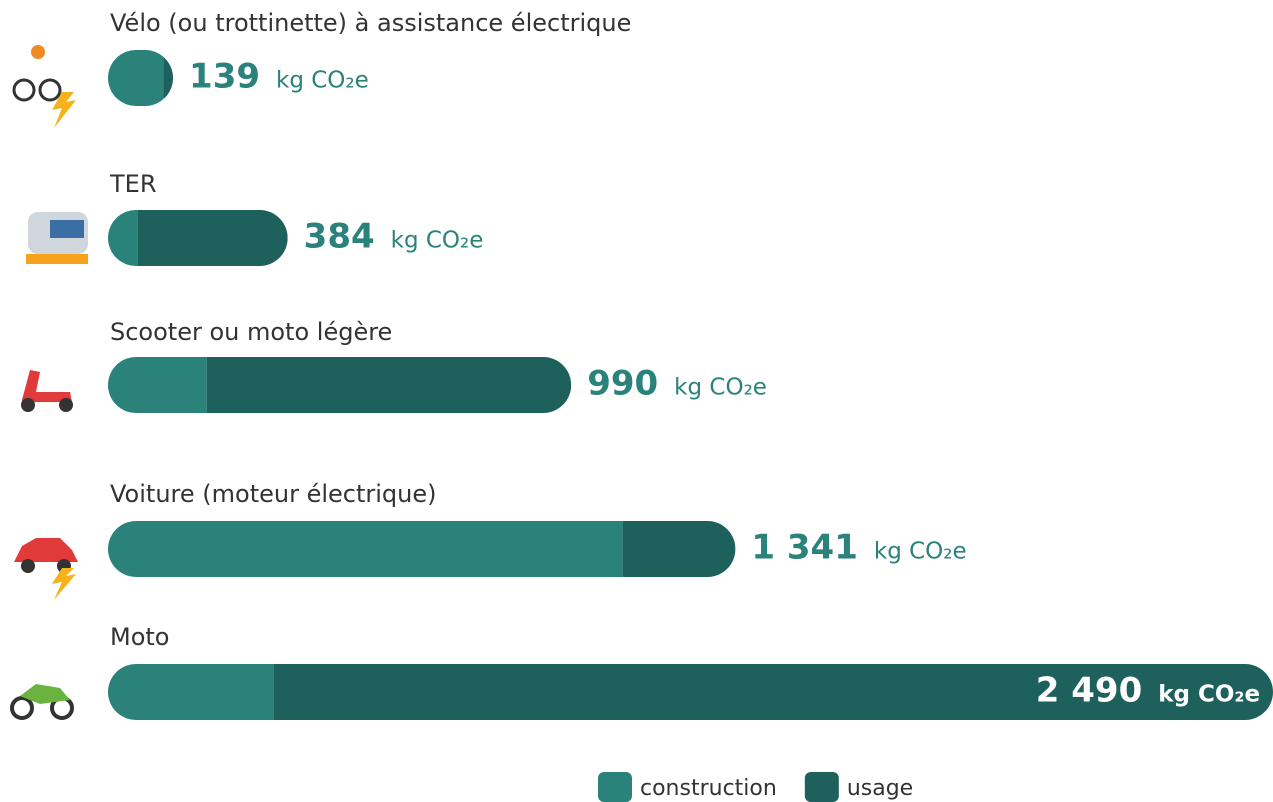  Describe the element at coordinates (1089, 691) in the screenshot. I see `total-label: 2 490` at that location.